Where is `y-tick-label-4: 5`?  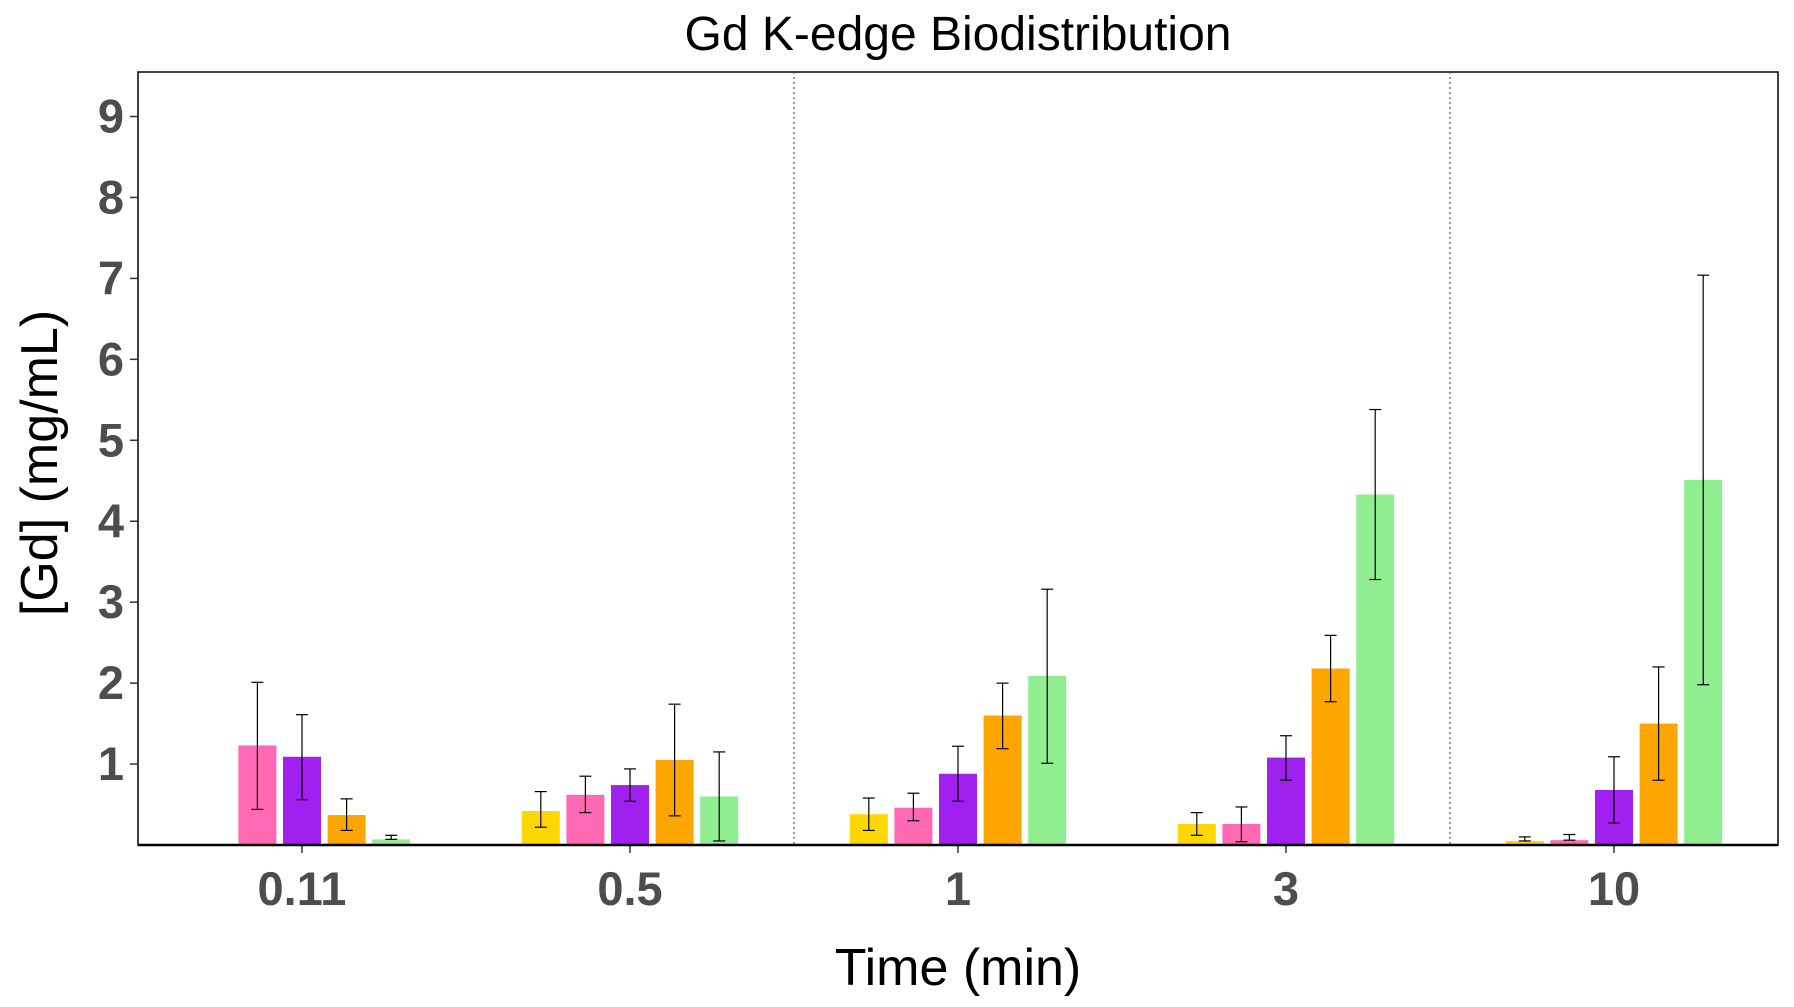 y-tick-label-4: 5 is located at coordinates (111, 439).